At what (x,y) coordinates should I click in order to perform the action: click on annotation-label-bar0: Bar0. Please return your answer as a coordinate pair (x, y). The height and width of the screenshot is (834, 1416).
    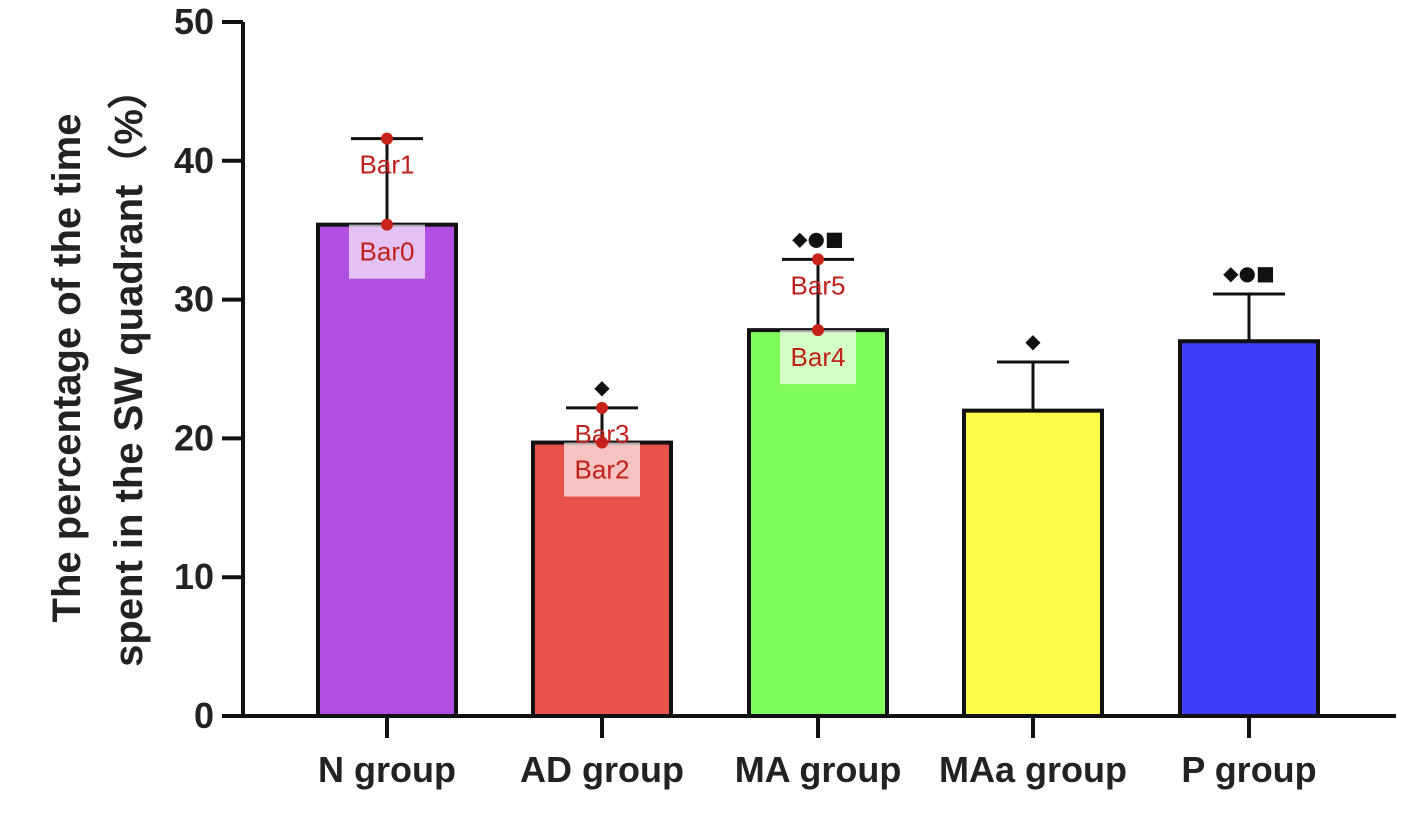
    Looking at the image, I should click on (387, 252).